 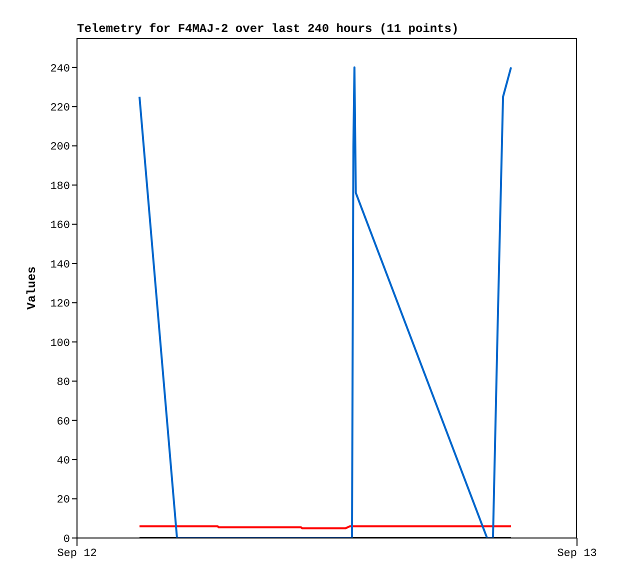 What do you see at coordinates (32, 288) in the screenshot?
I see `y-axis-title: Values` at bounding box center [32, 288].